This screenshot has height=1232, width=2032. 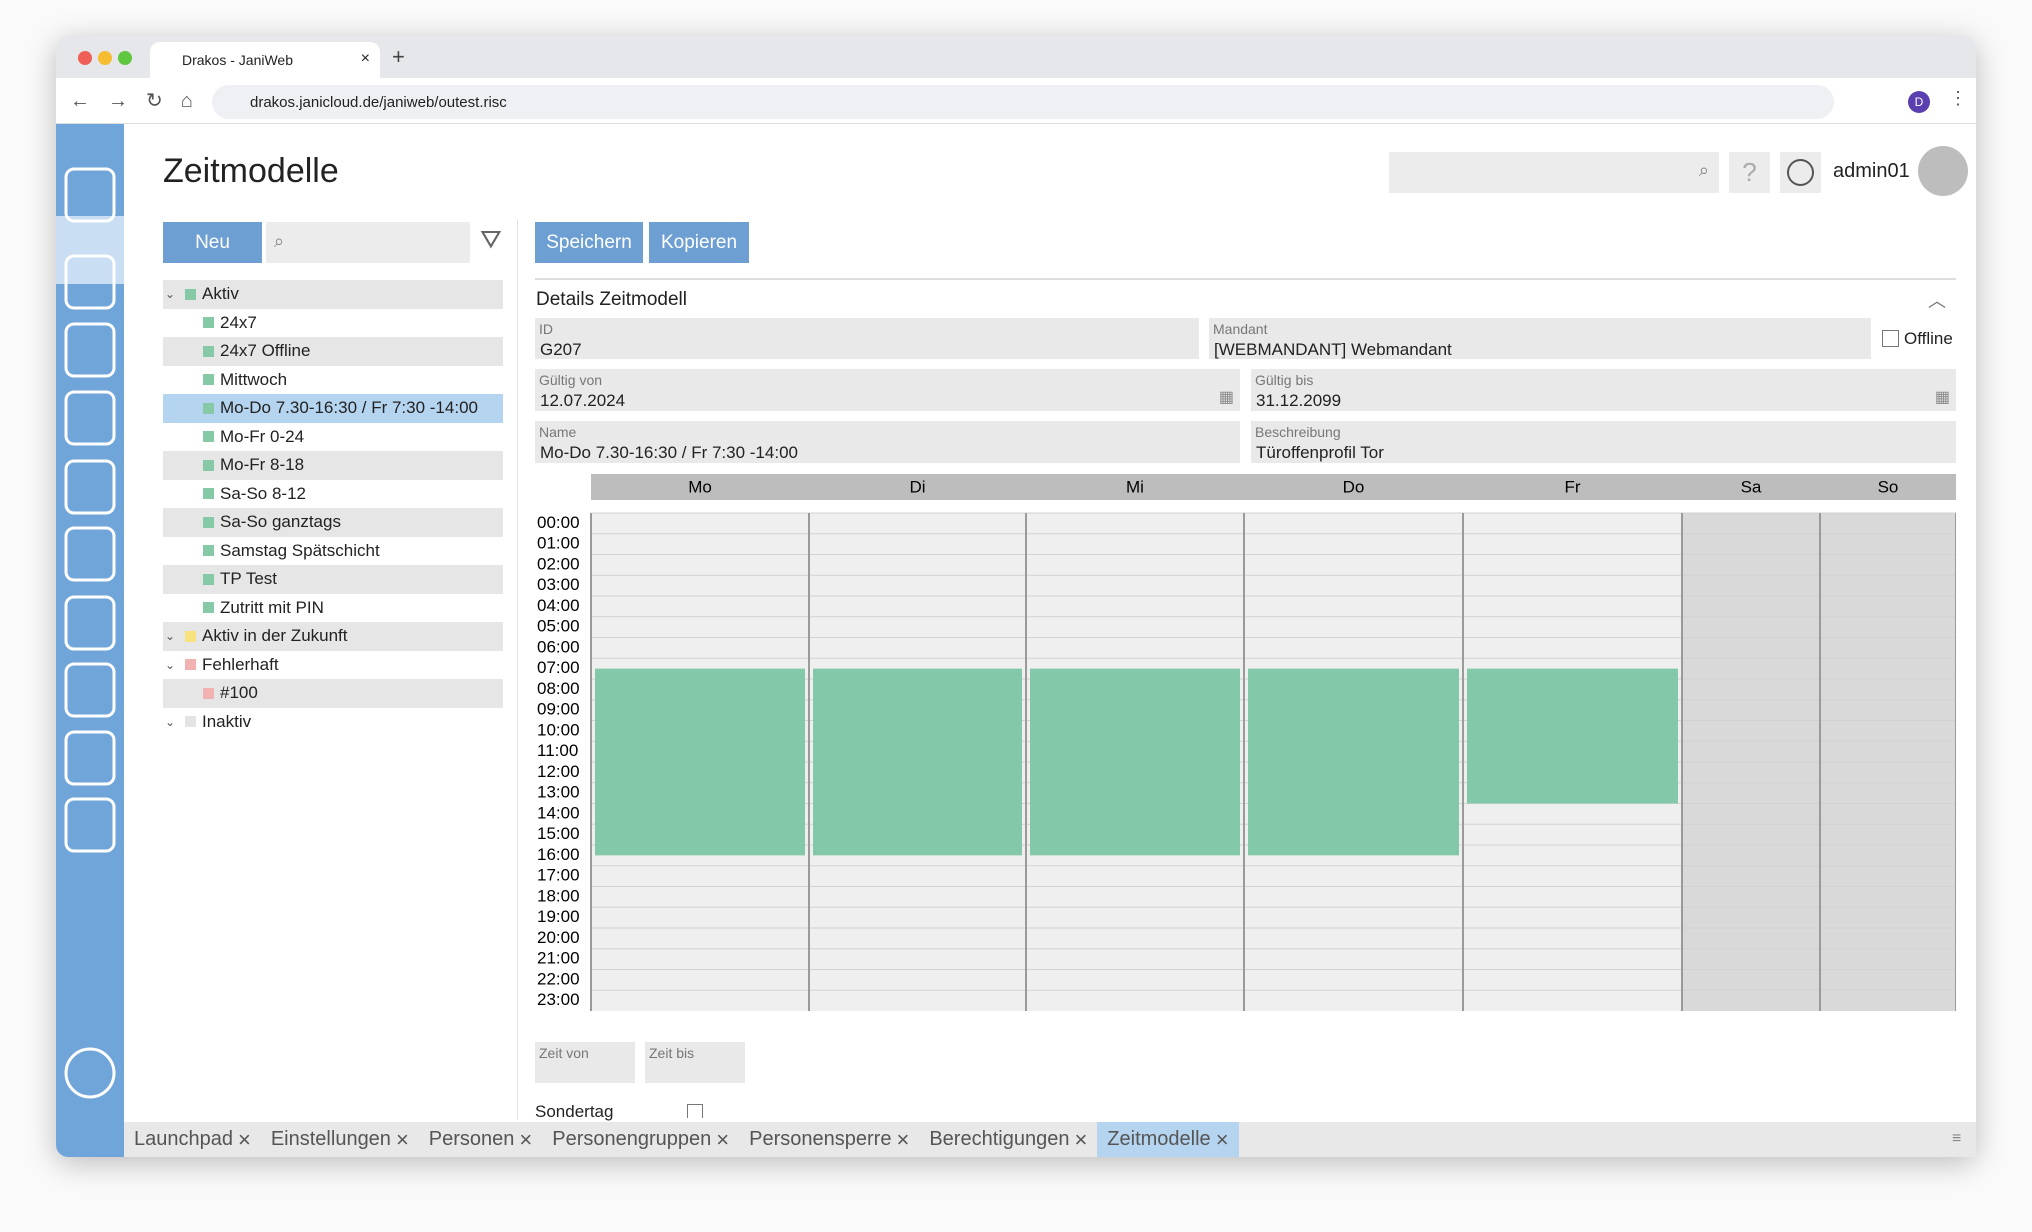 I want to click on logout-icon, so click(x=90, y=1073).